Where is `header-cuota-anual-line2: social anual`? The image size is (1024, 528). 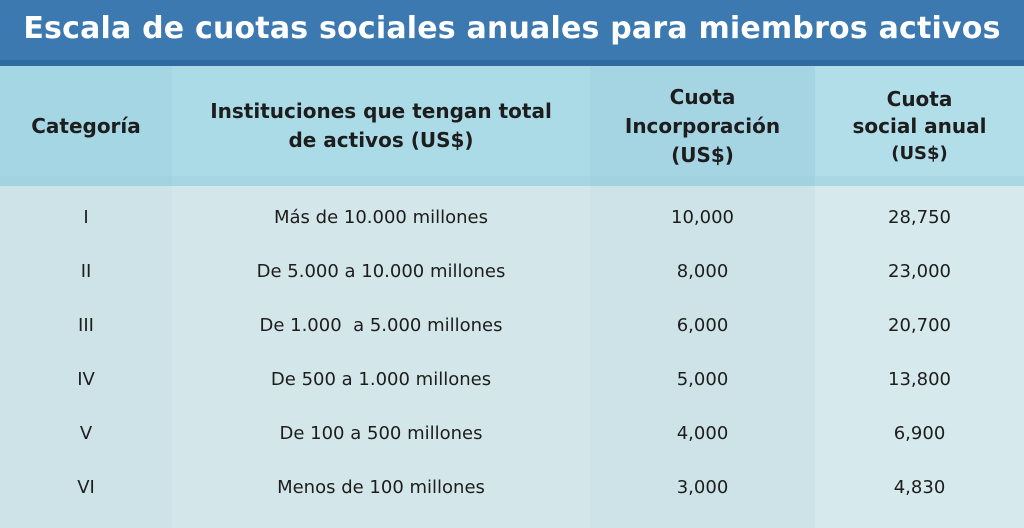 header-cuota-anual-line2: social anual is located at coordinates (919, 125).